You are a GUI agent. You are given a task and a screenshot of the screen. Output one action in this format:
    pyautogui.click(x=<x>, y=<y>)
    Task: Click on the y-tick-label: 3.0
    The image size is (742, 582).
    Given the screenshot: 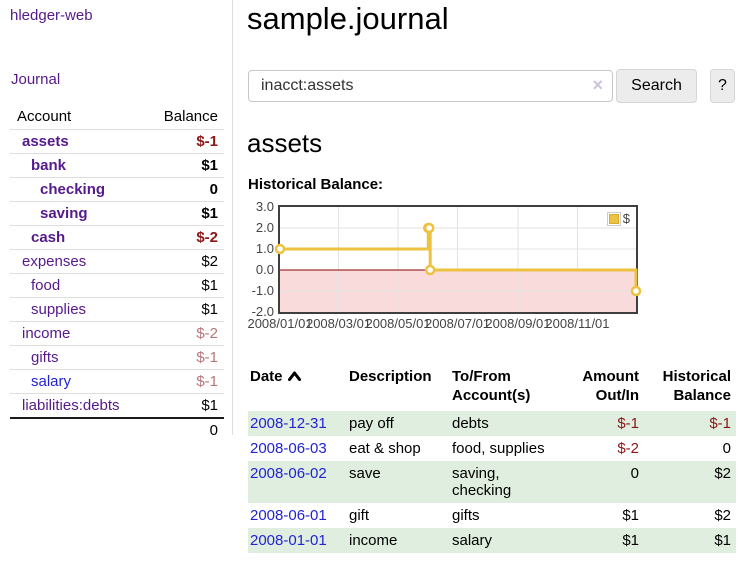 What is the action you would take?
    pyautogui.click(x=264, y=206)
    